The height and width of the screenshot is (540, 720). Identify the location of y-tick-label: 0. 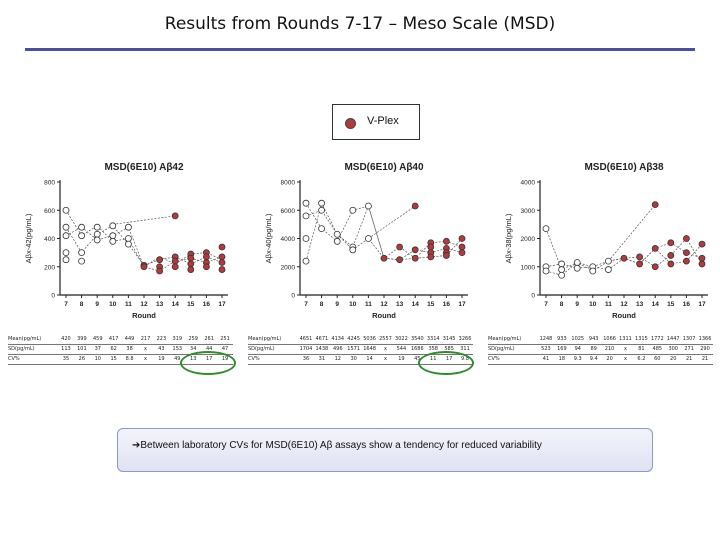
(533, 296).